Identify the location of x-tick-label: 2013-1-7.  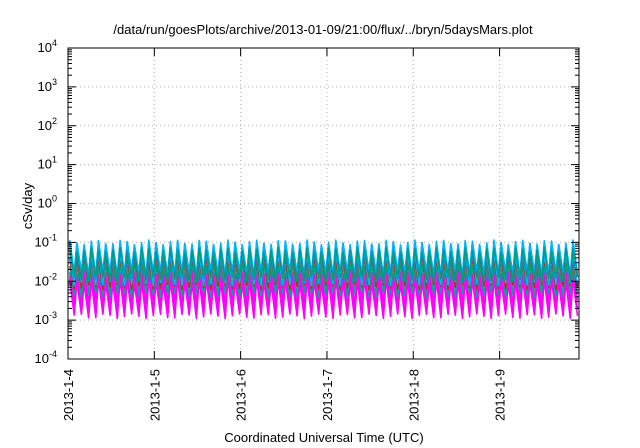
(327, 395).